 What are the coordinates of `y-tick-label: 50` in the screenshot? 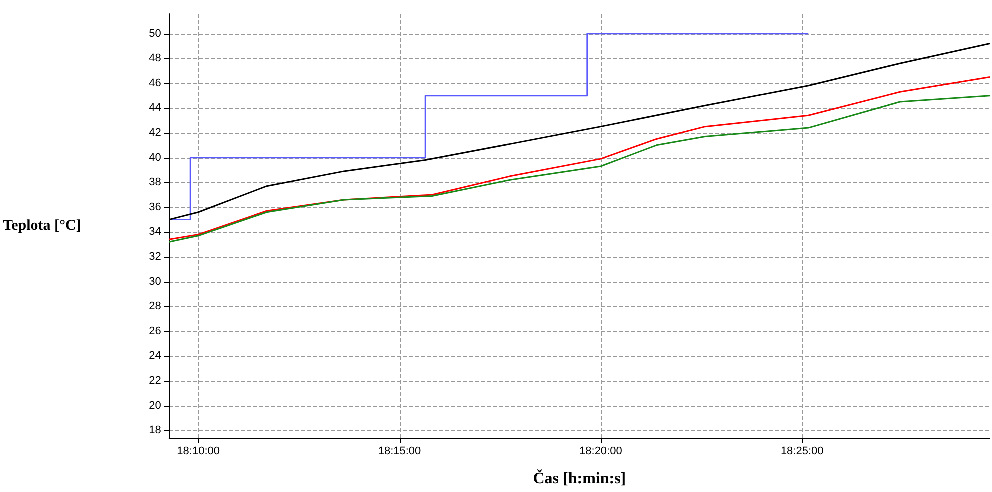 It's located at (155, 34).